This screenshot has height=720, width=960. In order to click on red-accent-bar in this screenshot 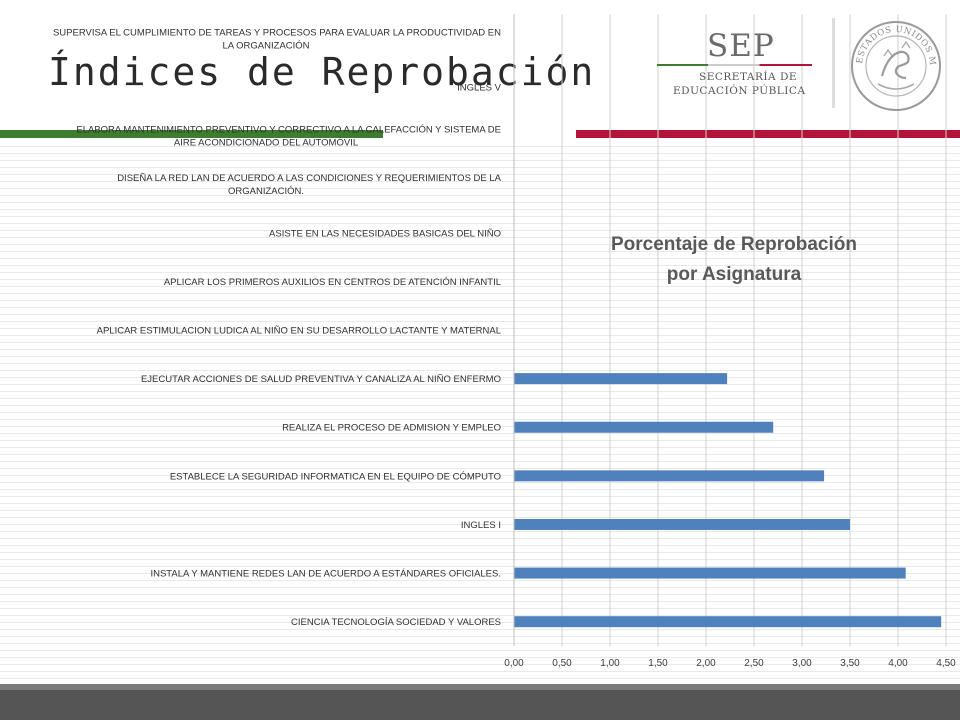, I will do `click(768, 134)`.